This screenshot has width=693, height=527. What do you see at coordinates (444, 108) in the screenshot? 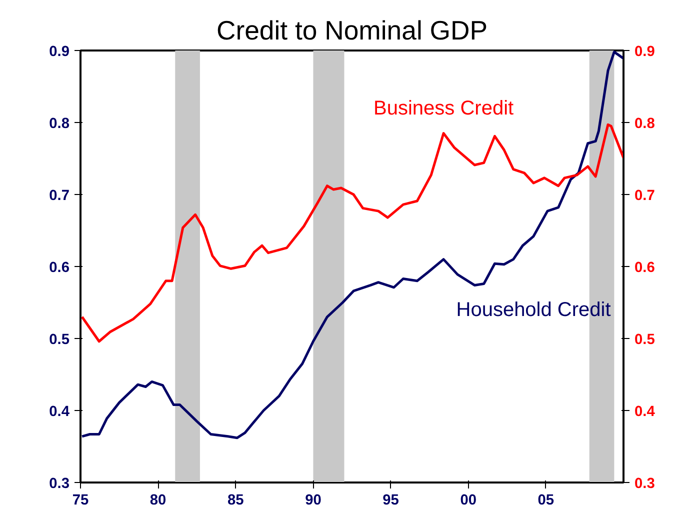
I see `series-label: Business Credit` at bounding box center [444, 108].